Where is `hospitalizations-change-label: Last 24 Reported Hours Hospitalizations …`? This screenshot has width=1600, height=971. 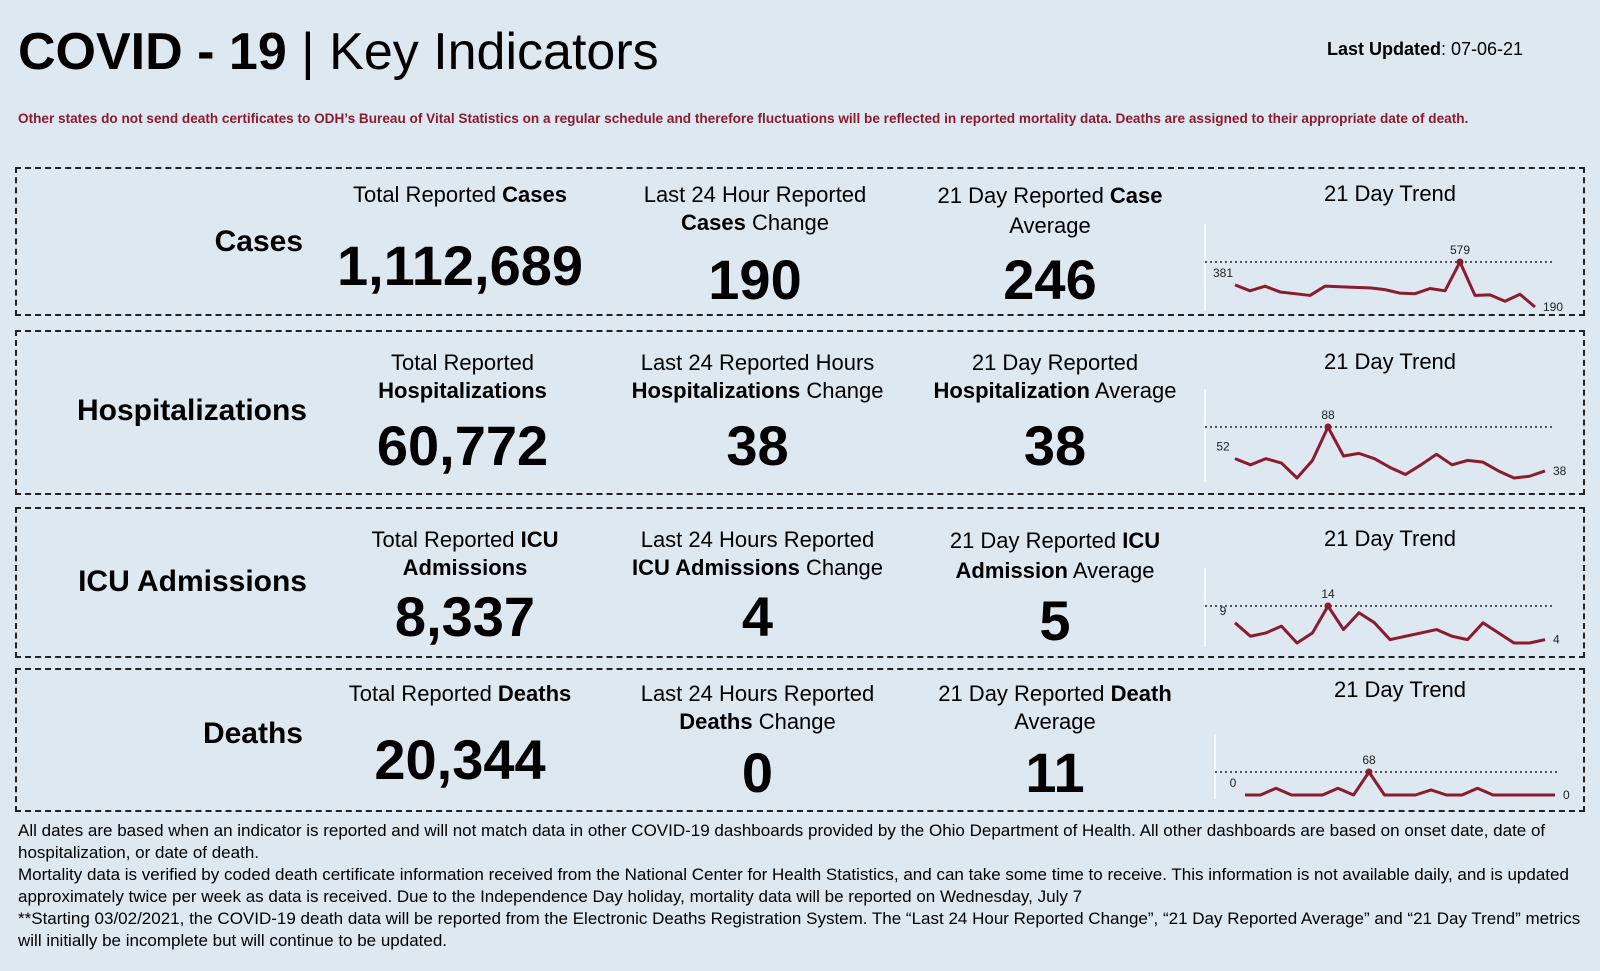
hospitalizations-change-label: Last 24 Reported Hours Hospitalizations … is located at coordinates (757, 376).